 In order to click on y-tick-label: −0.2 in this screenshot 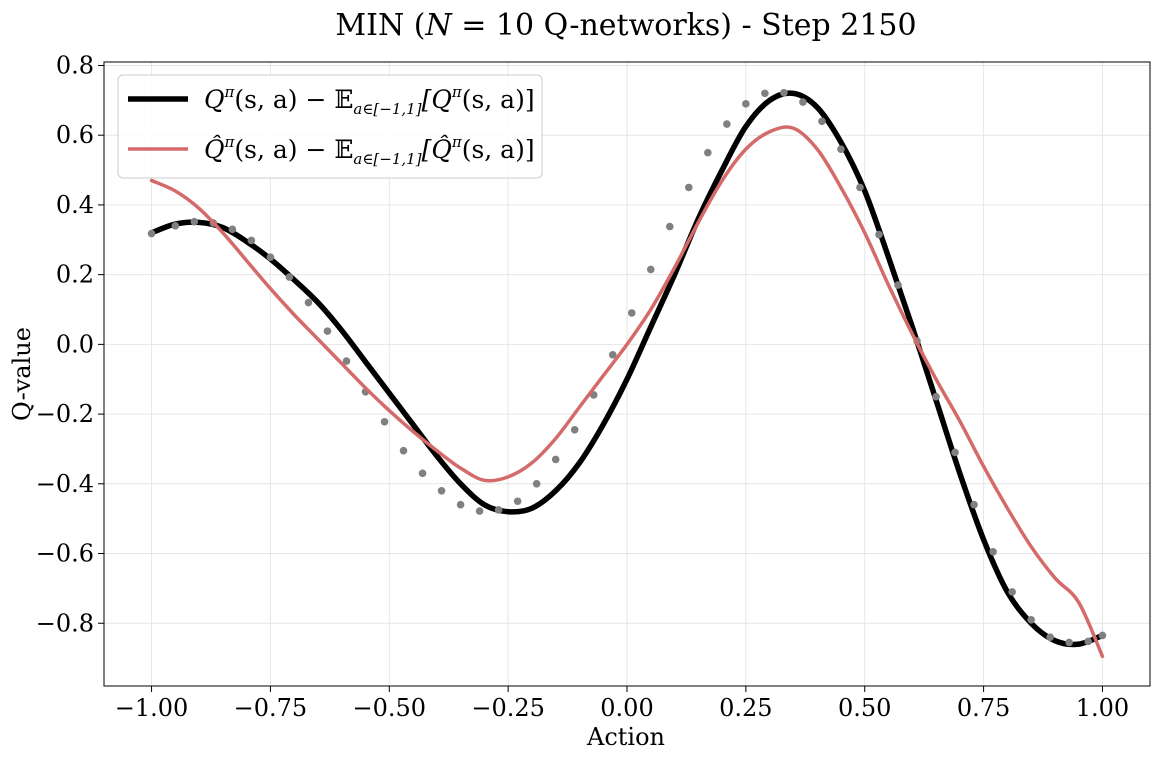, I will do `click(65, 414)`.